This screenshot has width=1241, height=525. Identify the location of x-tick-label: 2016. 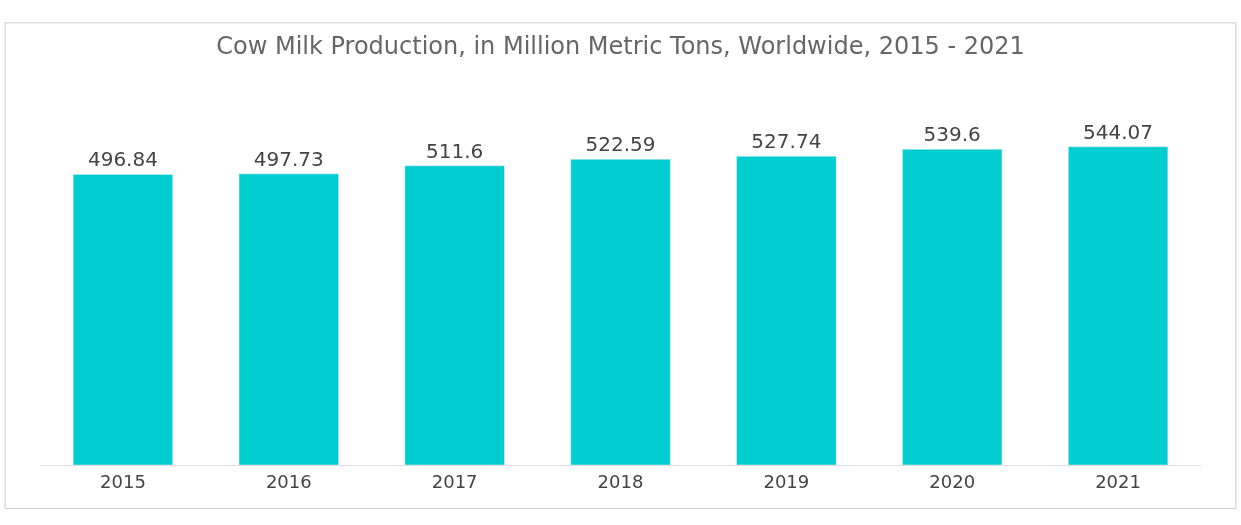
(288, 481).